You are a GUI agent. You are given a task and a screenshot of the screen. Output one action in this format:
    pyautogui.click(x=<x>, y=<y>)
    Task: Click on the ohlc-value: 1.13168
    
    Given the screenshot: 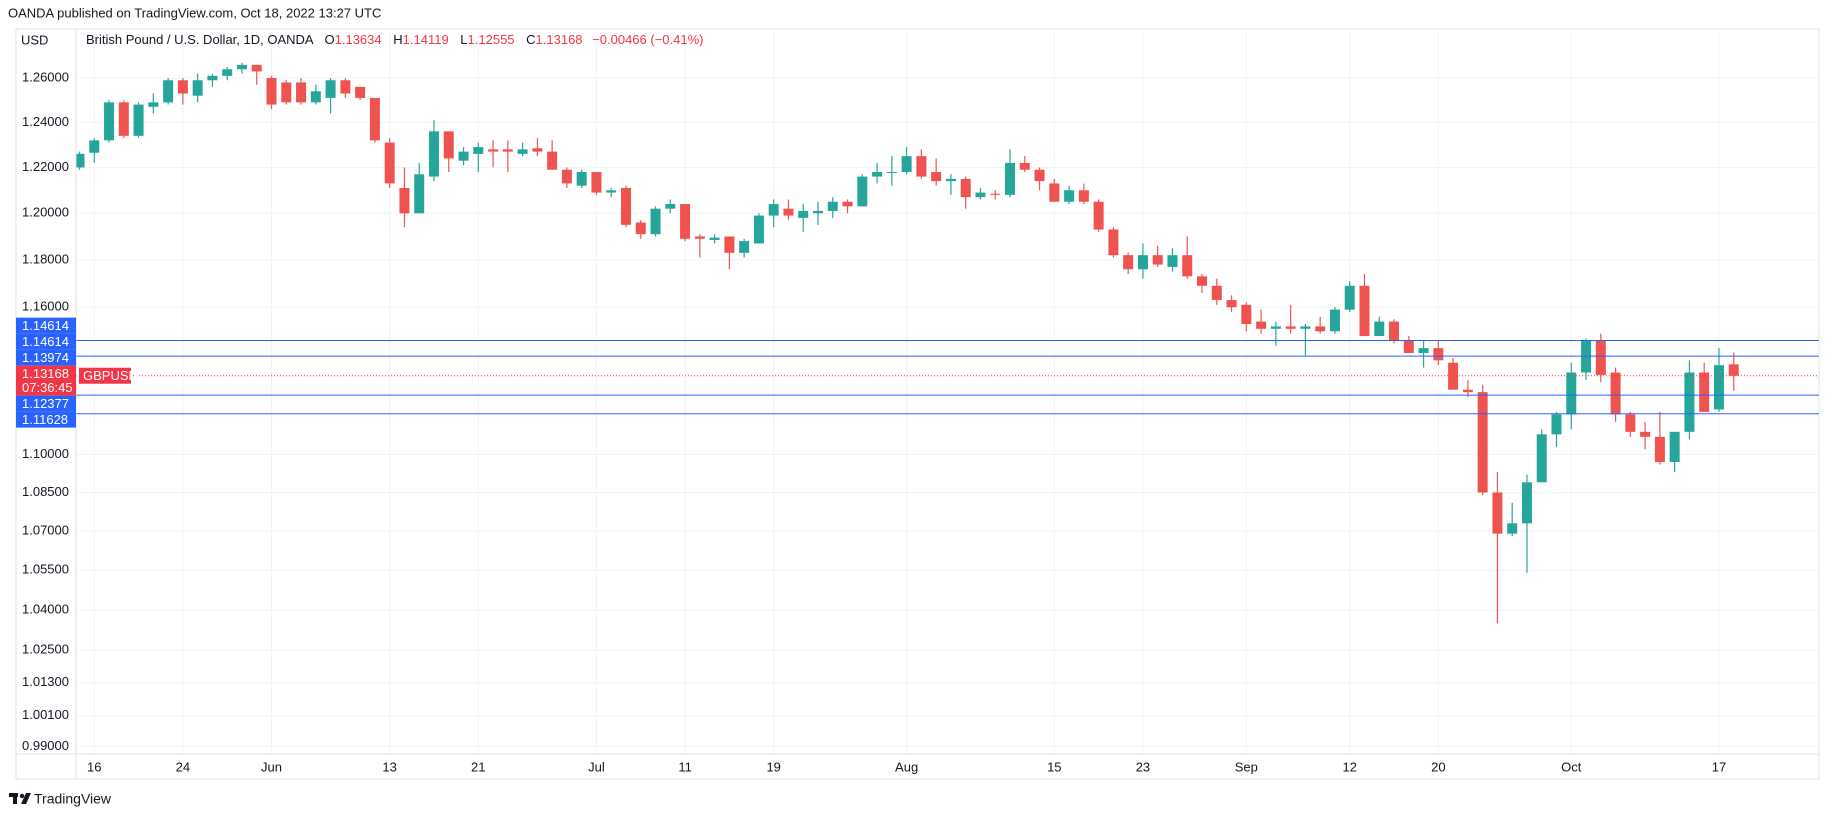 What is the action you would take?
    pyautogui.click(x=559, y=39)
    